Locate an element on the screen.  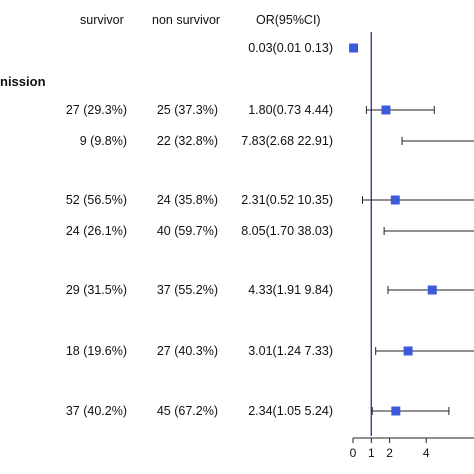
section-label: nission is located at coordinates (23, 81).